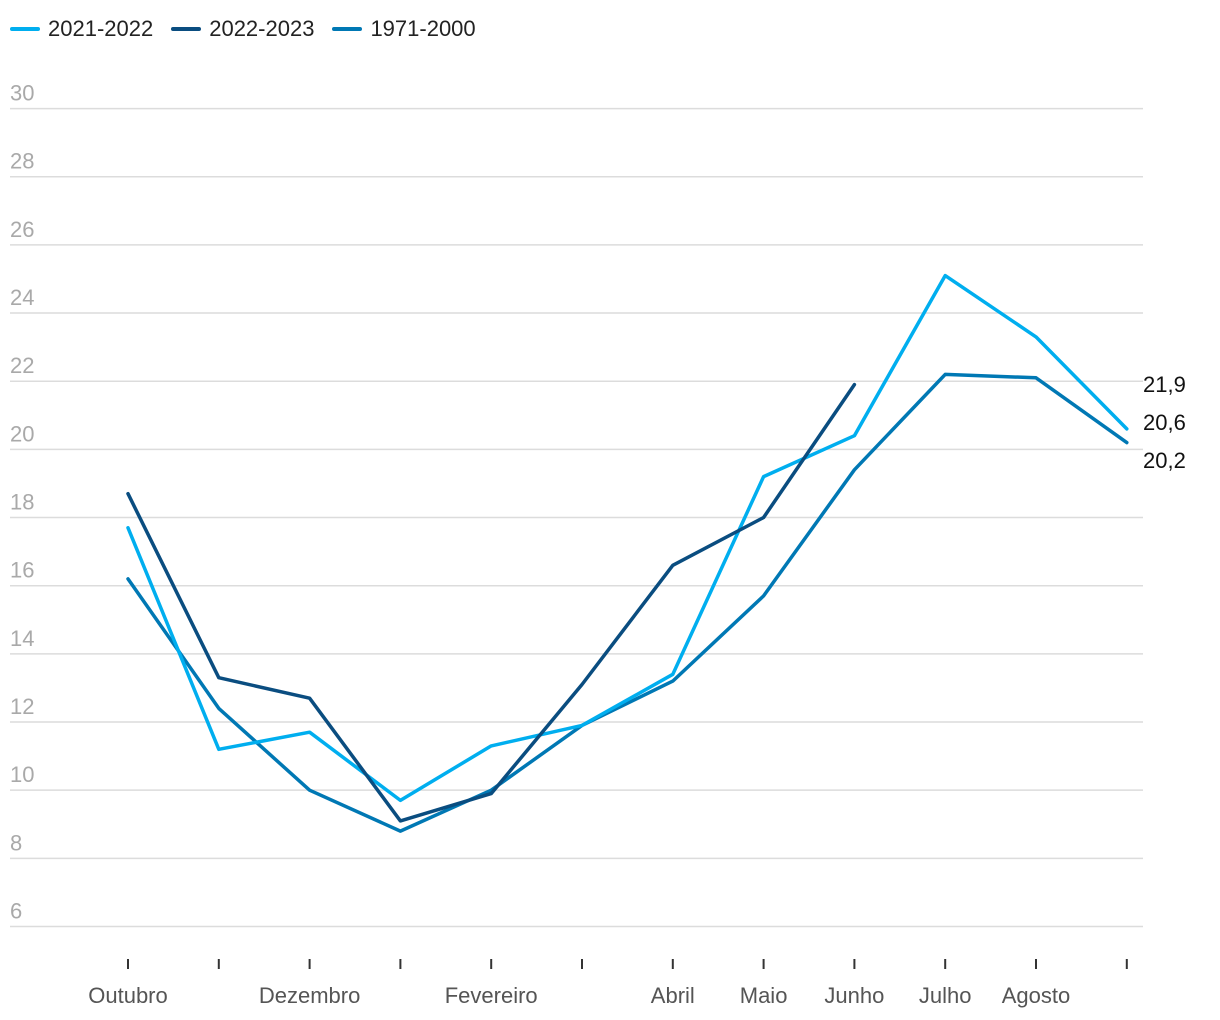  I want to click on x-tick-label-7: Maio, so click(764, 995).